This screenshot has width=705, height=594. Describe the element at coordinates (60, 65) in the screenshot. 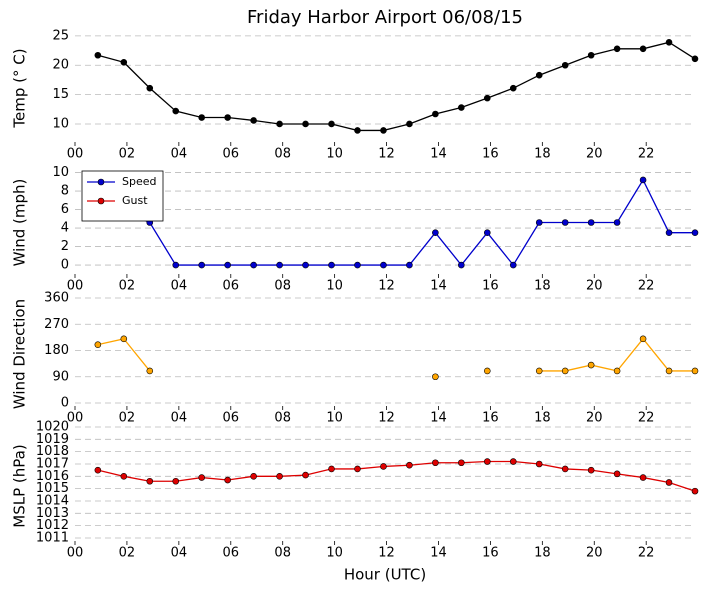

I see `y-tick-label: 20` at that location.